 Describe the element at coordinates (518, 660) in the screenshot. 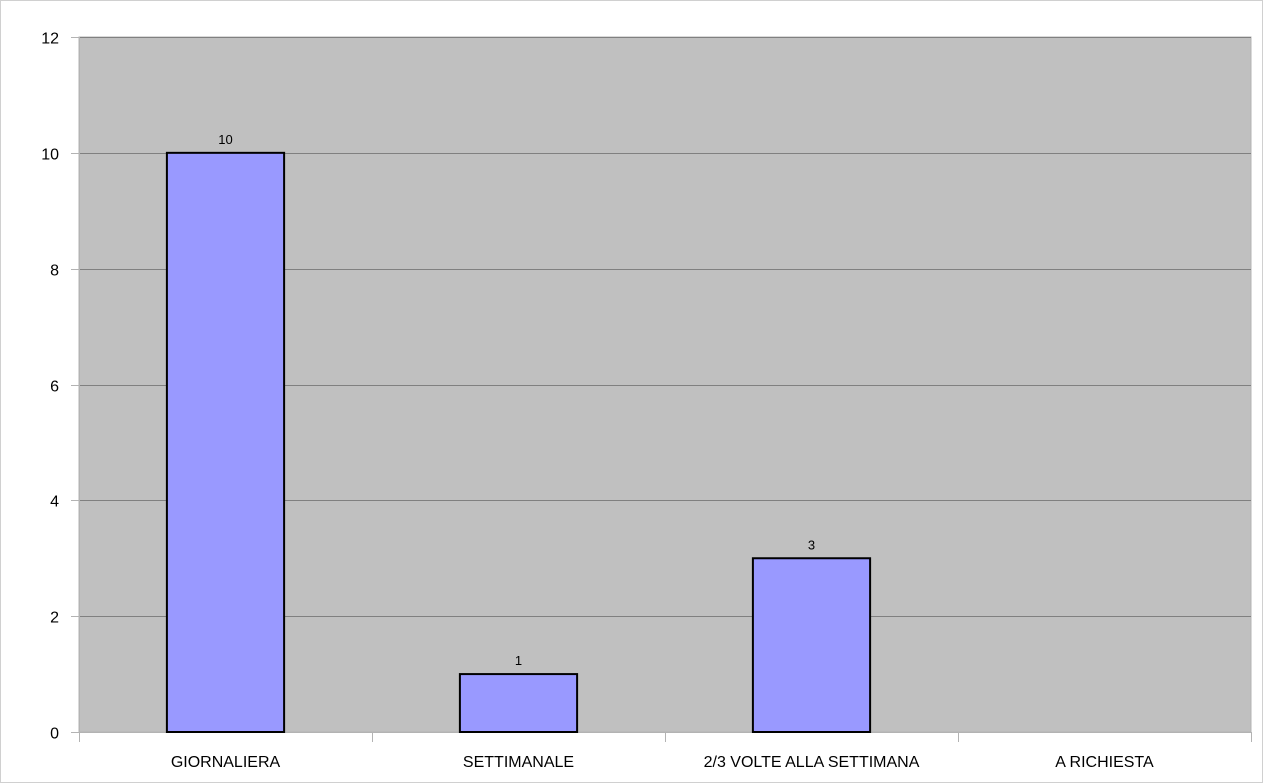

I see `data-label: 1` at that location.